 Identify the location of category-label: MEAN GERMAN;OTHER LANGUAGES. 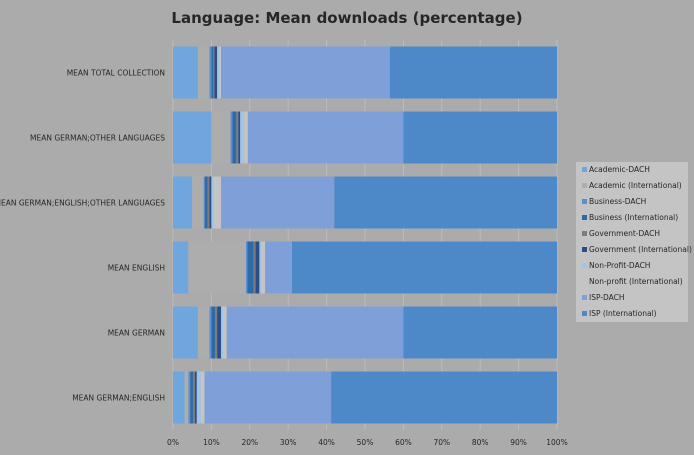
(97, 138).